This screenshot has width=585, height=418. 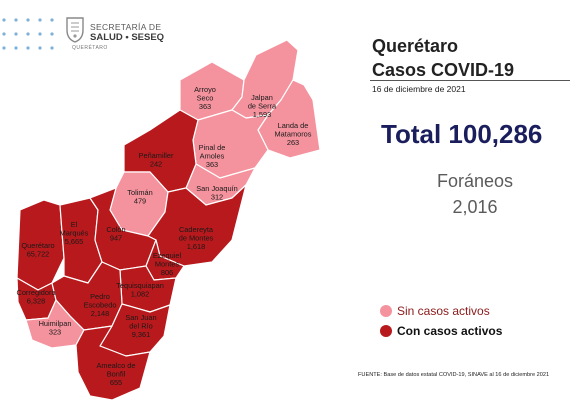 What do you see at coordinates (140, 201) in the screenshot?
I see `municipality-cases: 479` at bounding box center [140, 201].